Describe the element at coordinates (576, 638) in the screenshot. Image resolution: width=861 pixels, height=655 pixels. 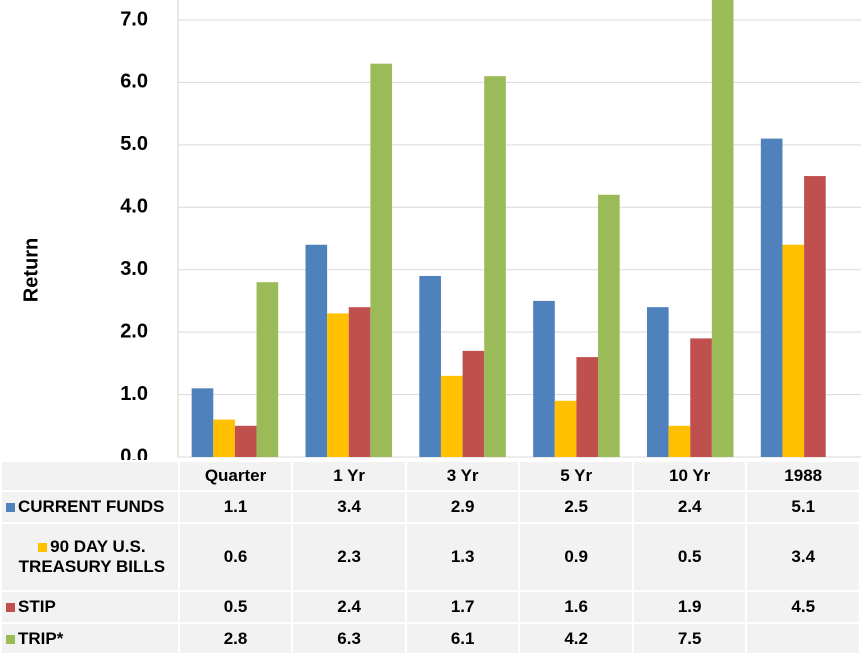
I see `table-value: 4.2` at that location.